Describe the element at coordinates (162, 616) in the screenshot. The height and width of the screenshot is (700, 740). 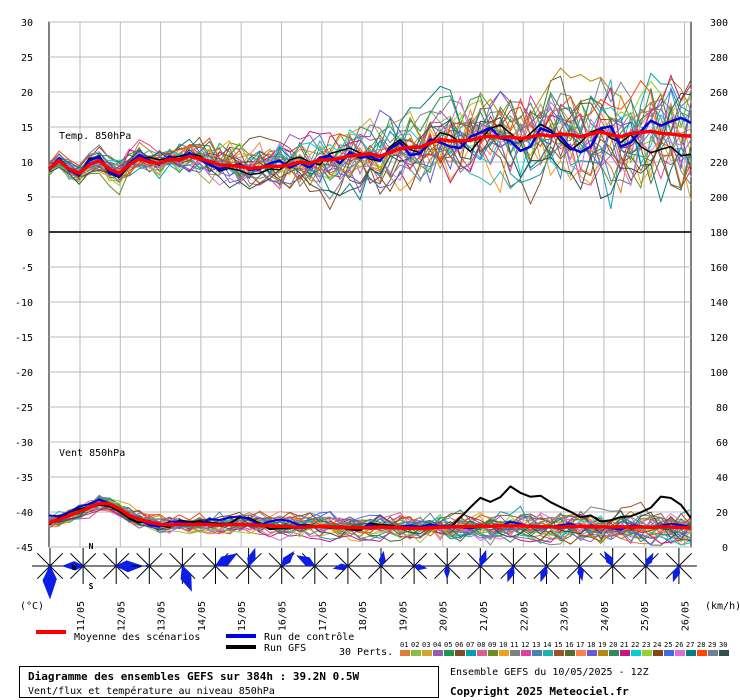
I see `date-label: 13/05` at that location.